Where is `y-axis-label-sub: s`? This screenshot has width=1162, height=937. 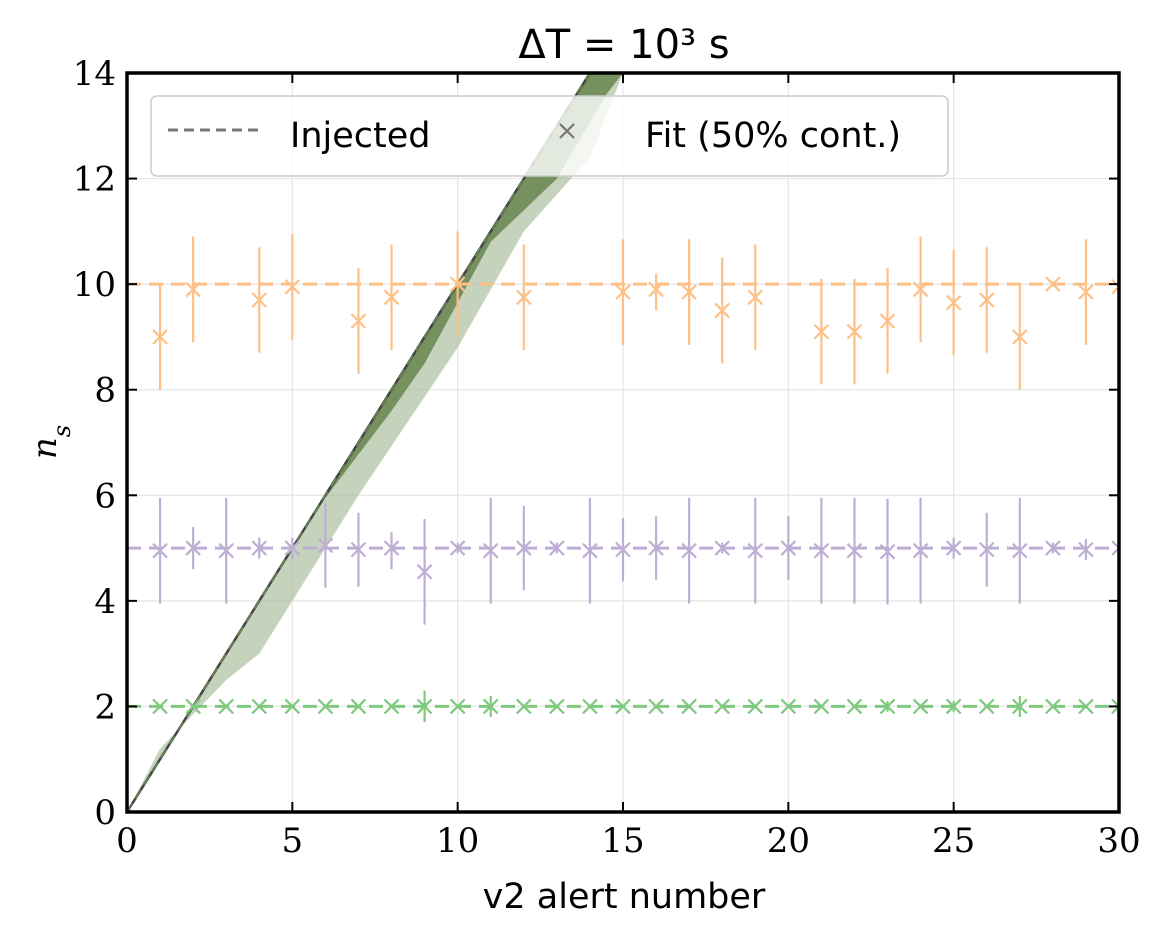 y-axis-label-sub: s is located at coordinates (62, 431).